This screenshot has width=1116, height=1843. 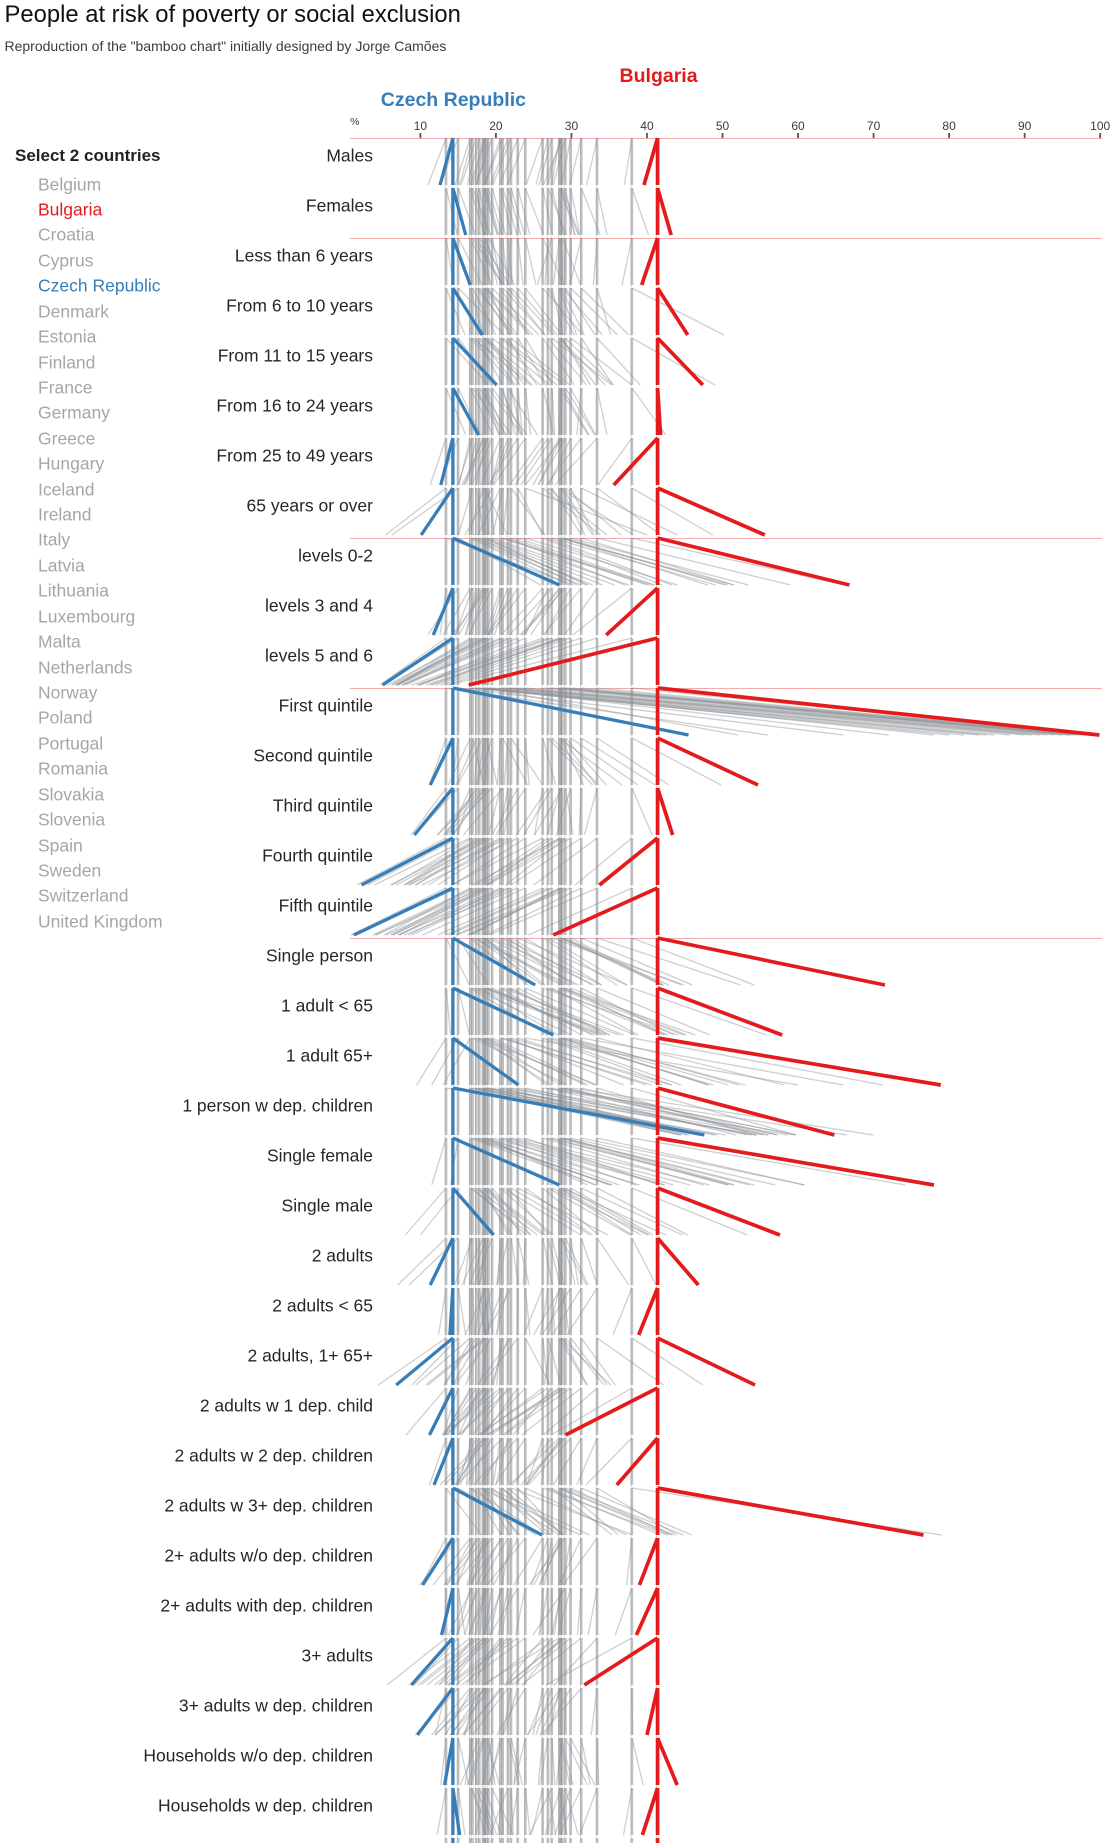 What do you see at coordinates (70, 870) in the screenshot?
I see `country-option-sweden: Sweden` at bounding box center [70, 870].